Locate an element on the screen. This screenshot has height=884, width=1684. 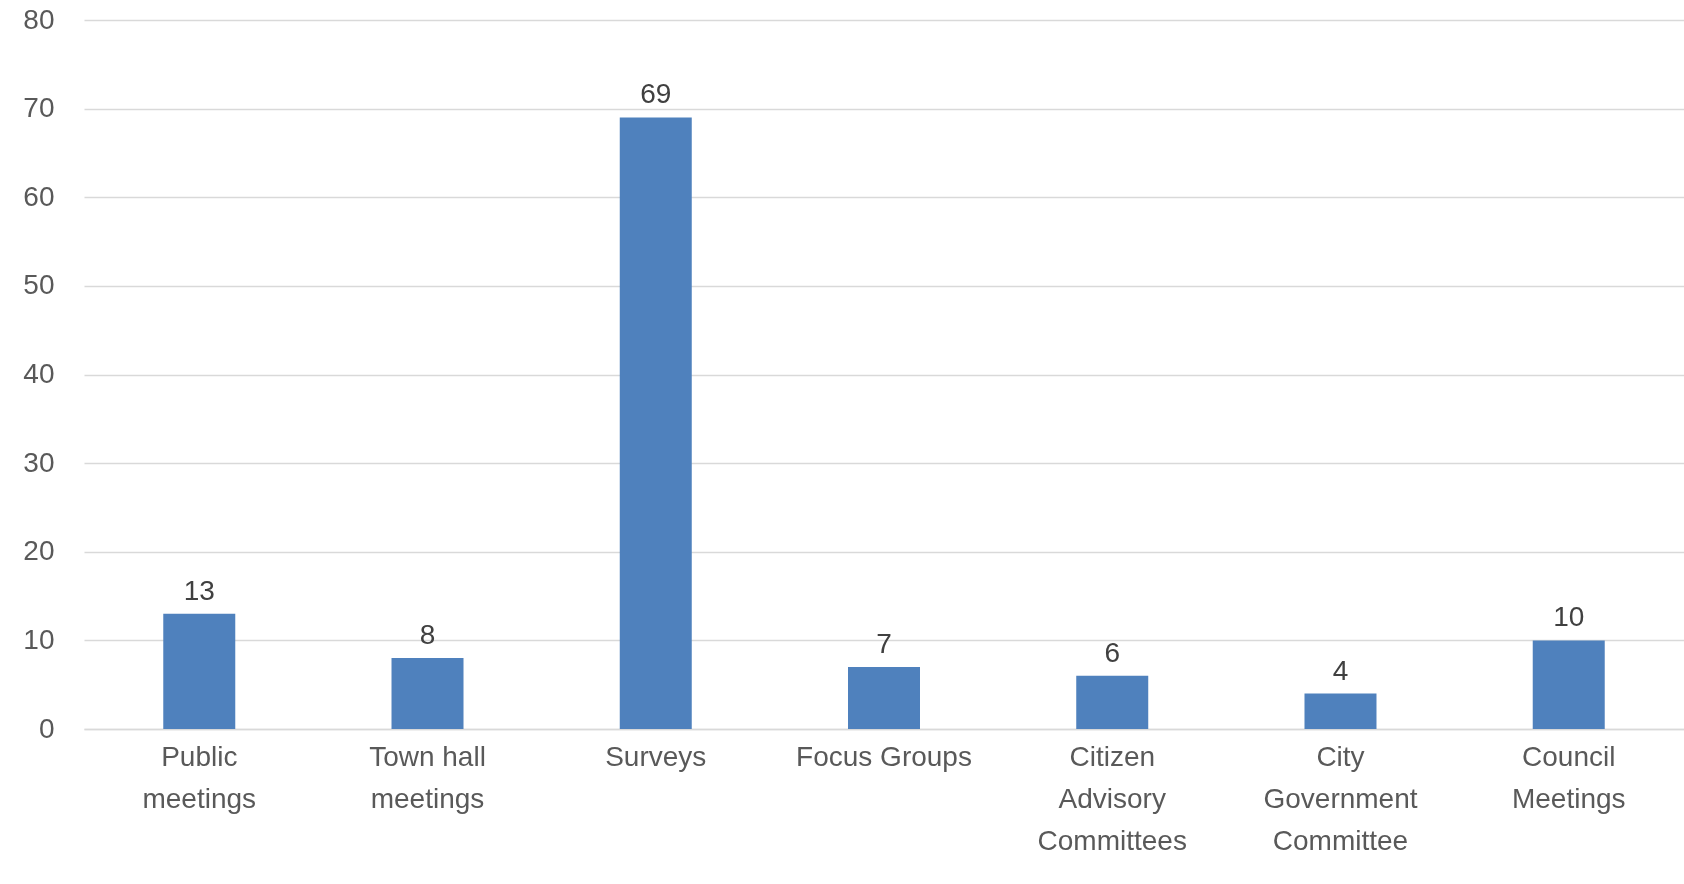
x-tick-label: Surveys is located at coordinates (656, 756).